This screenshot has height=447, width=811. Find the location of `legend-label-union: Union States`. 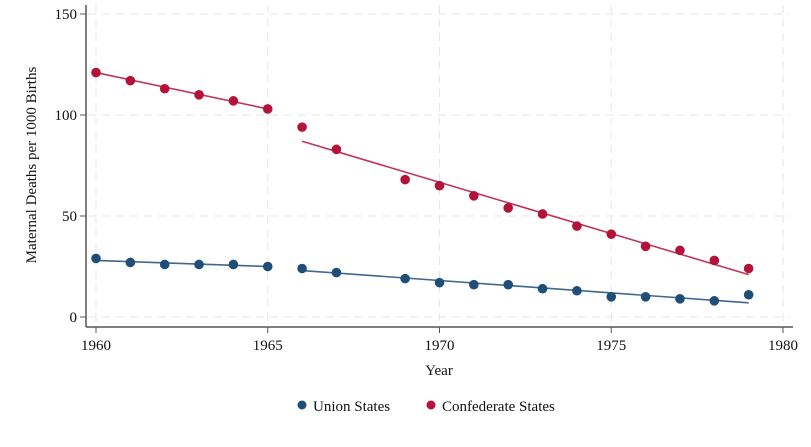

legend-label-union: Union States is located at coordinates (351, 407).